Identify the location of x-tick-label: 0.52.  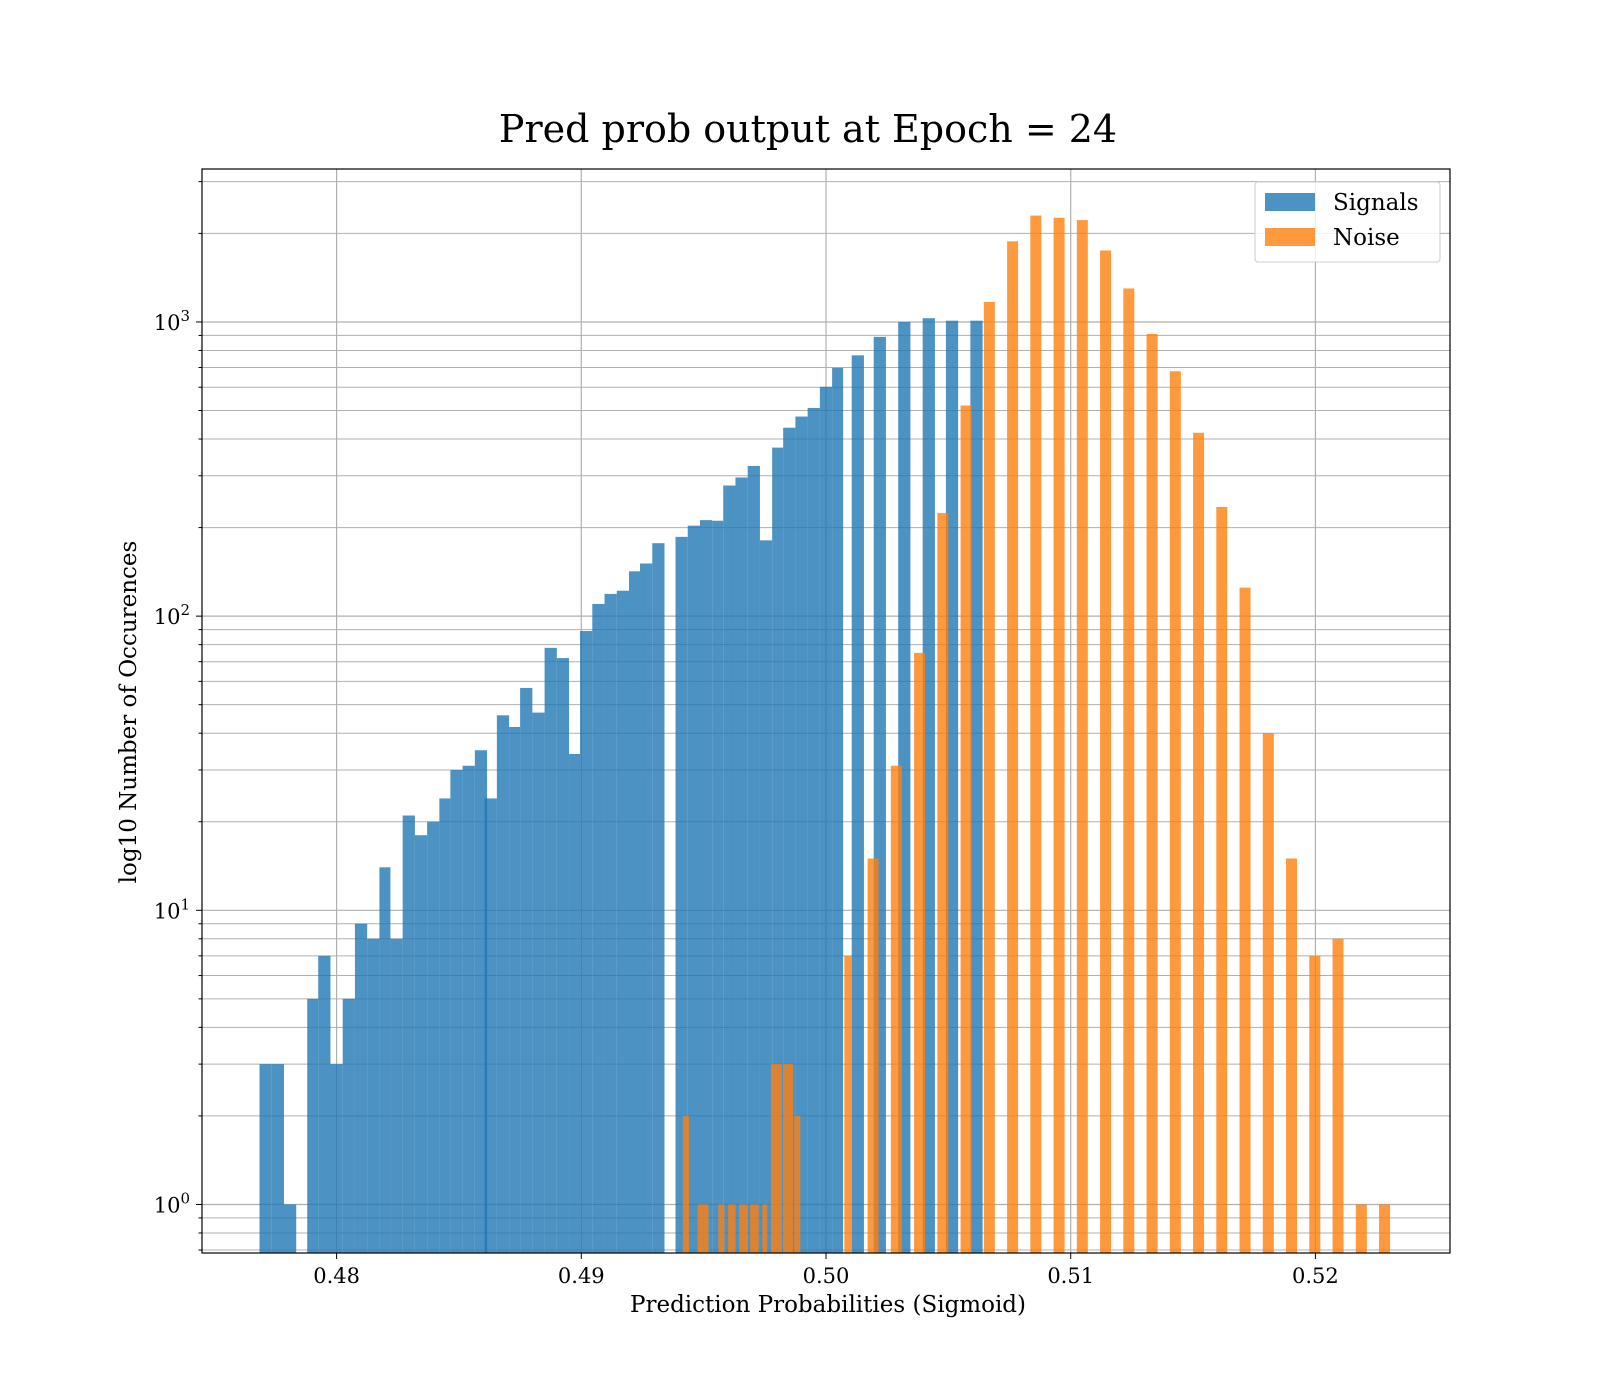
(1315, 1276).